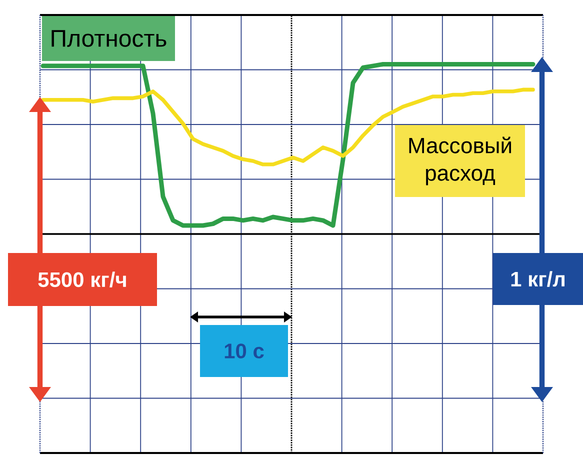 The width and height of the screenshot is (583, 457). Describe the element at coordinates (537, 279) in the screenshot. I see `text: 1 кг/л` at that location.